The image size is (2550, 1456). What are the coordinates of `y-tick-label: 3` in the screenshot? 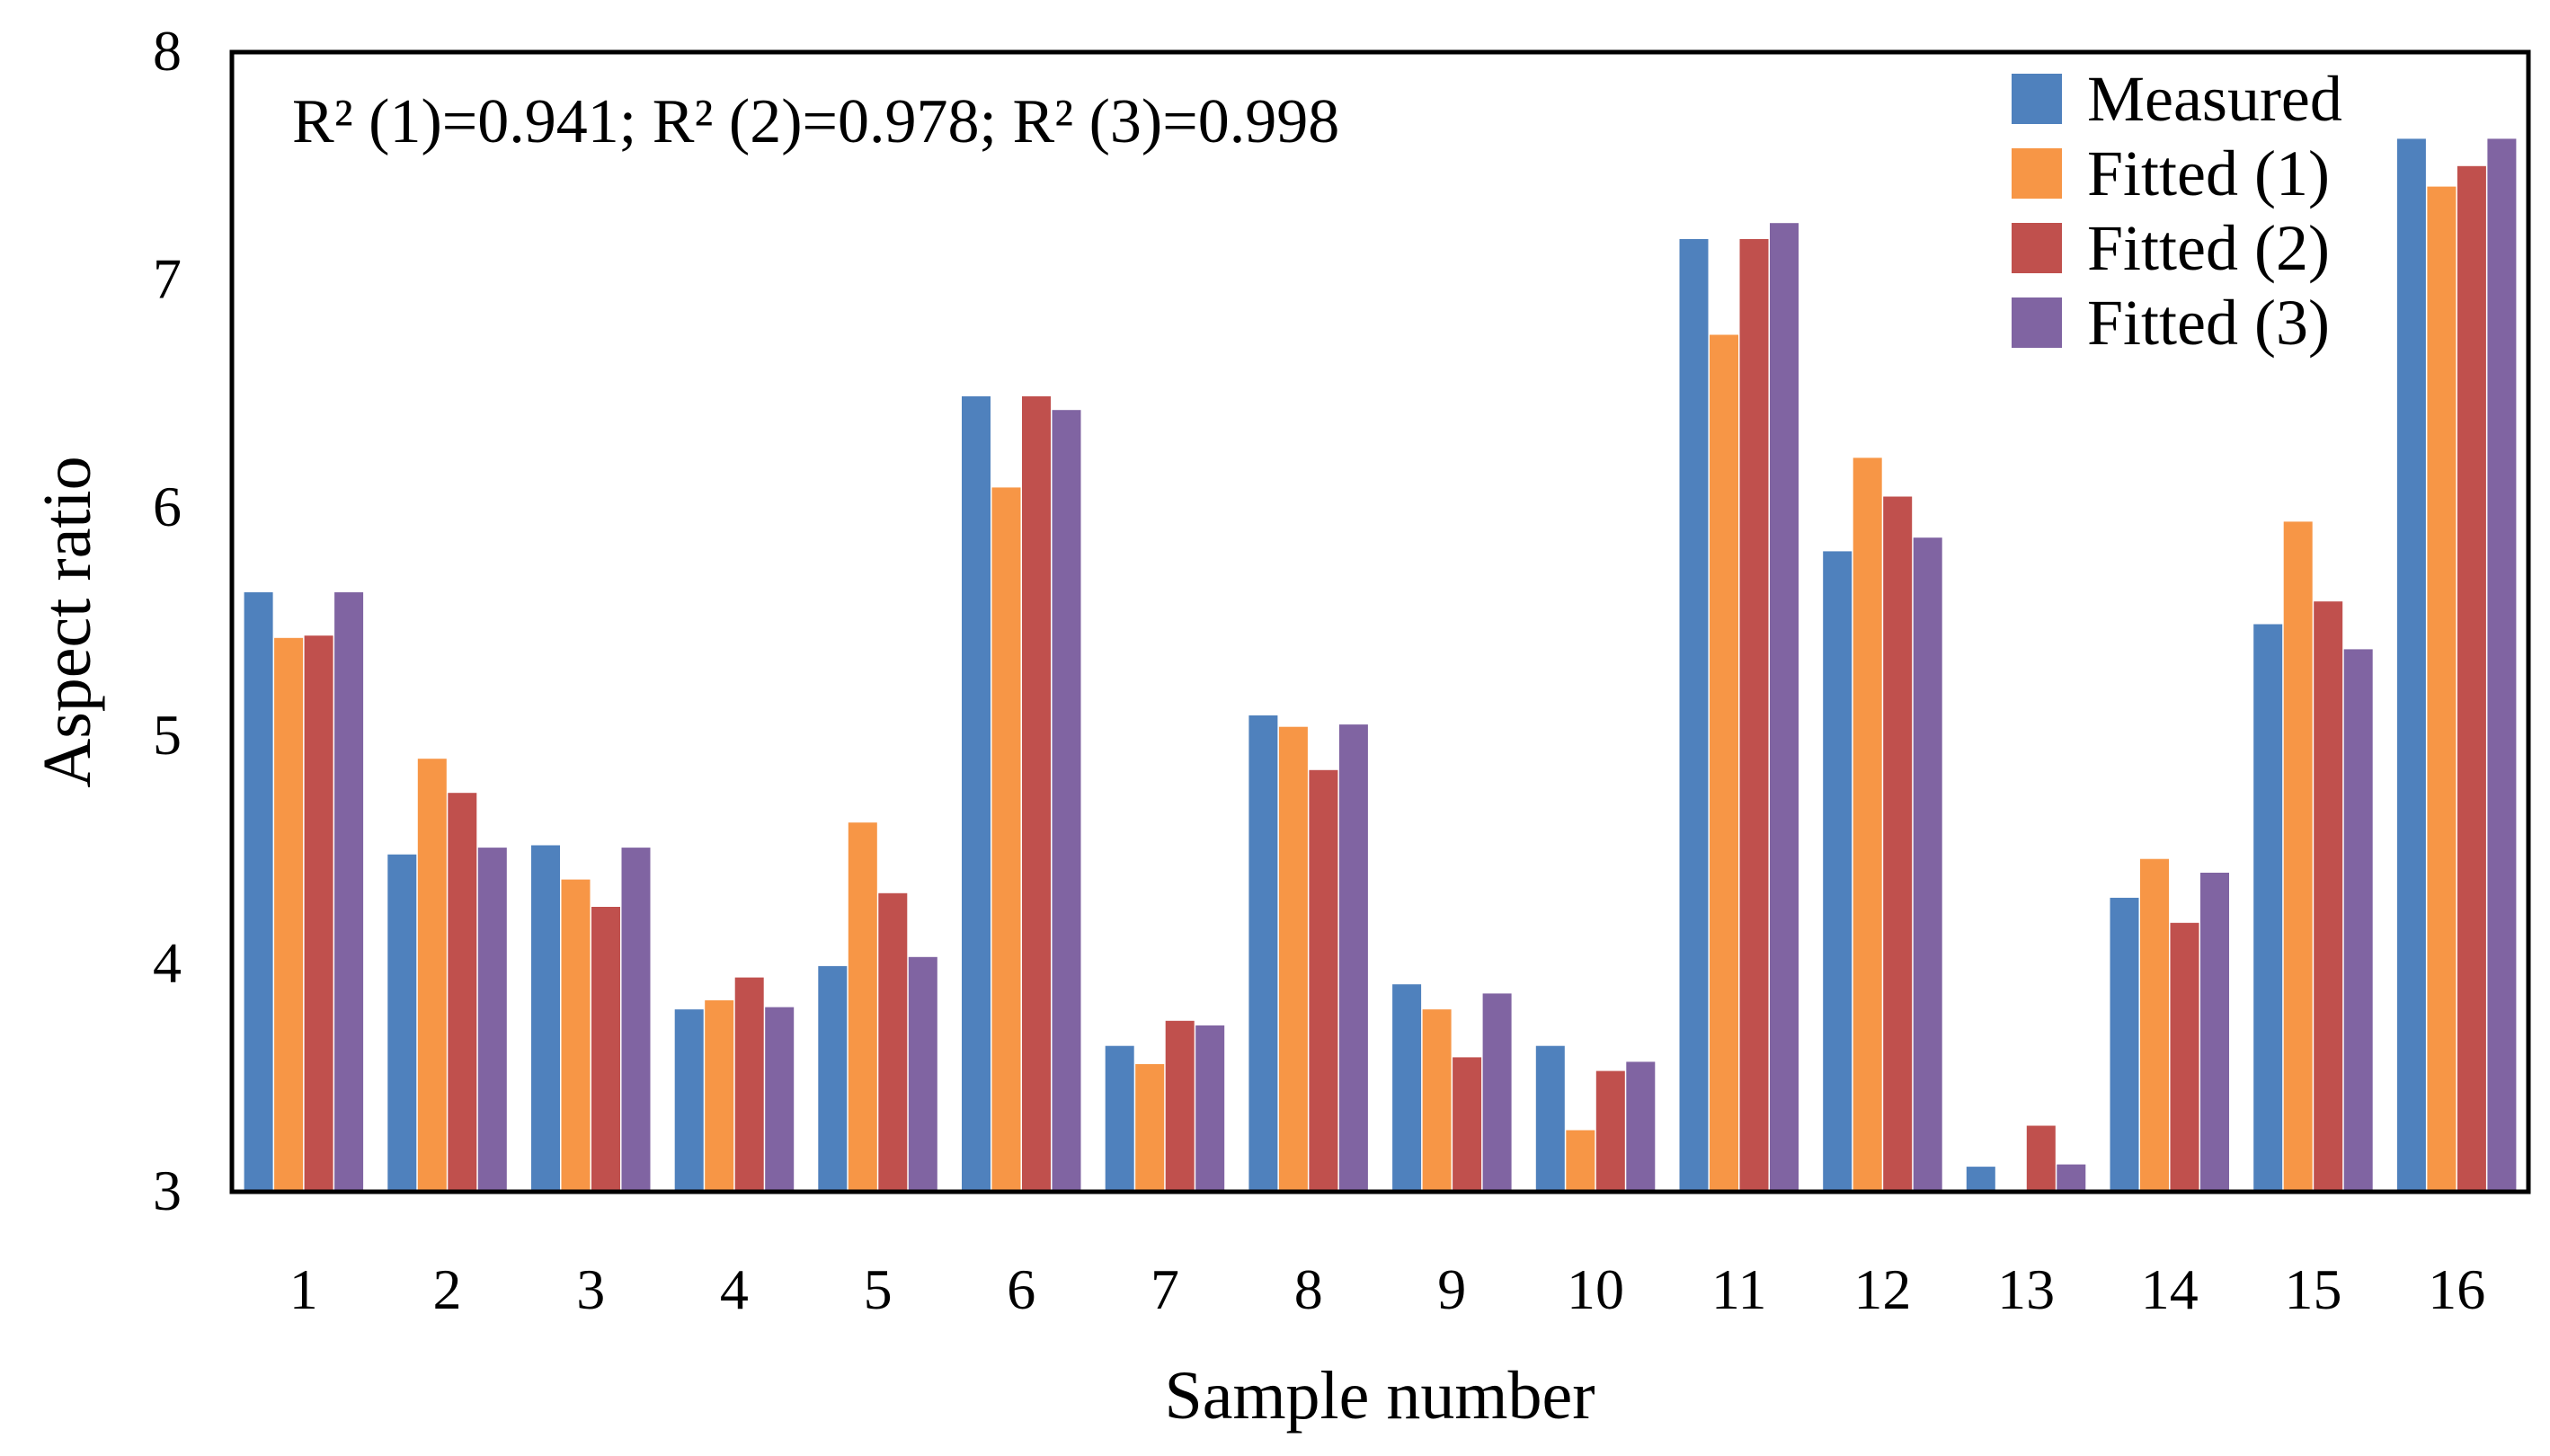 It's located at (167, 1190).